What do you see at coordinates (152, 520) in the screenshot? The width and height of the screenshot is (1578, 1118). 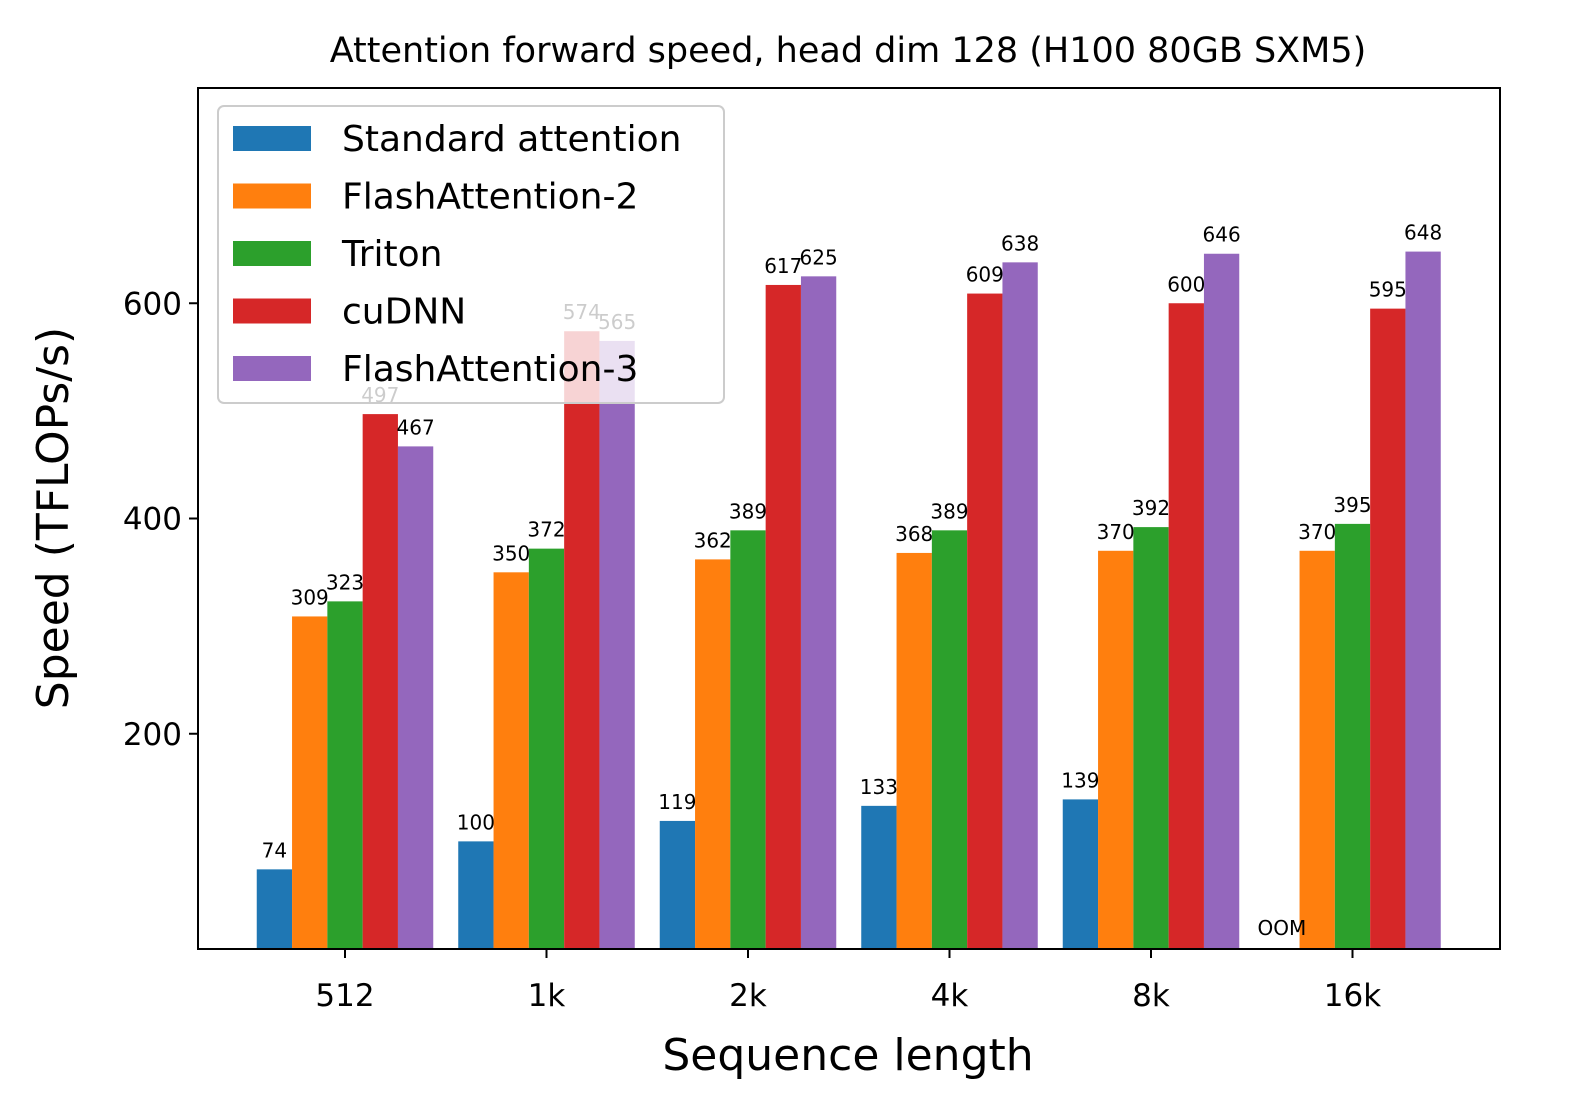 I see `y-tick-label: 400` at bounding box center [152, 520].